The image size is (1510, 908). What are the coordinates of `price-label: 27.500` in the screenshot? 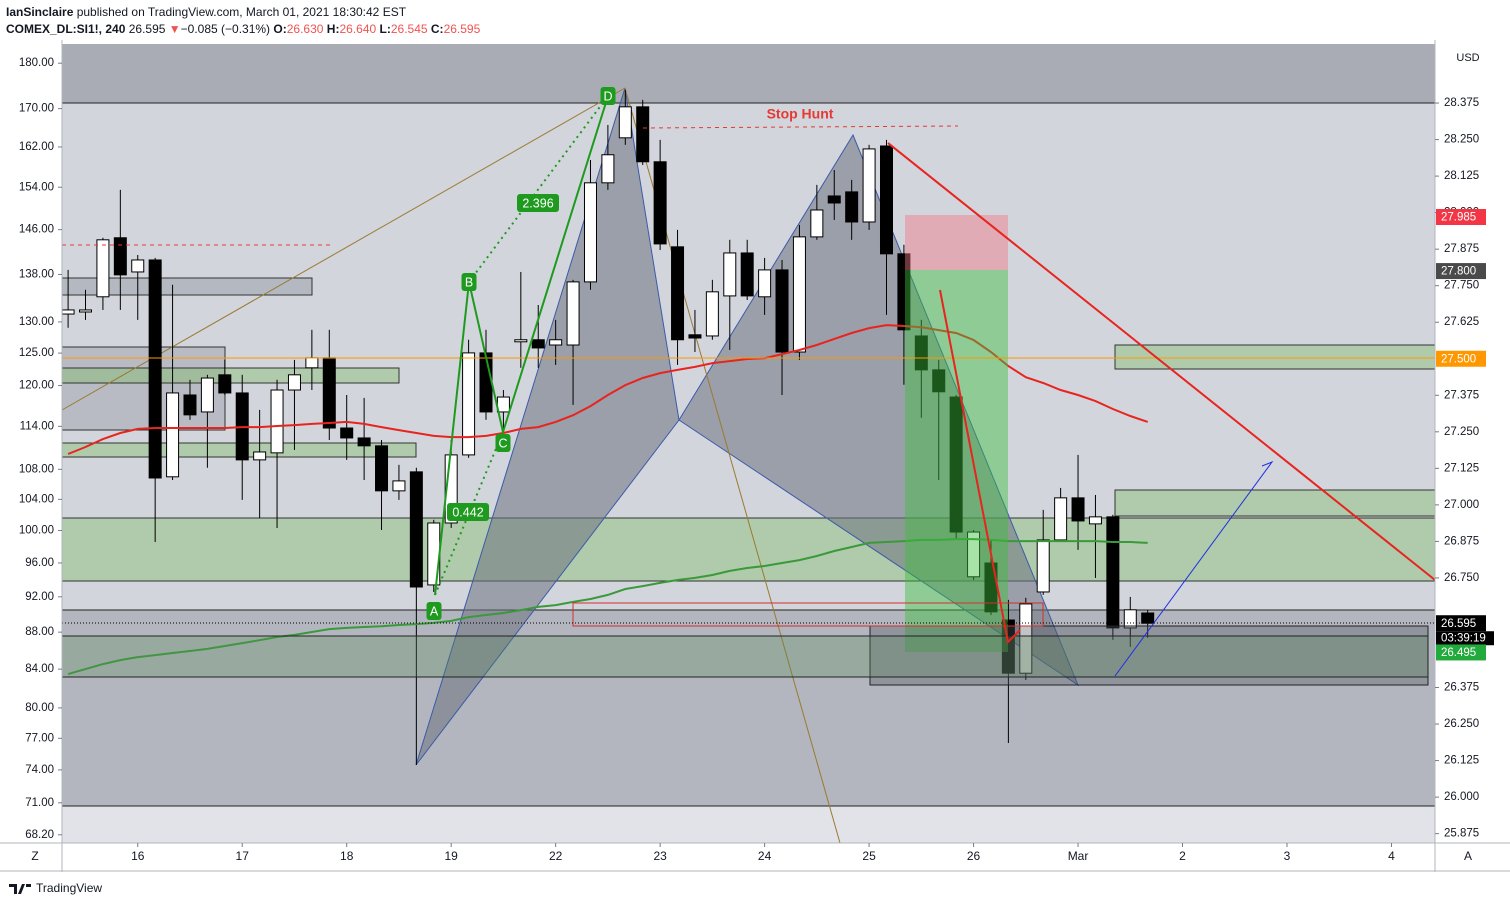 It's located at (1458, 359).